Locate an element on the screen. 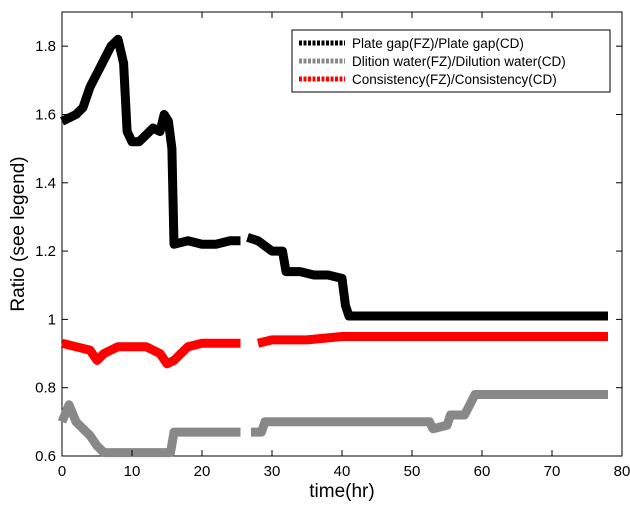 The image size is (630, 507). legend-label-dilution-water: Dlition water(FZ)/Dilution water(CD) is located at coordinates (459, 61).